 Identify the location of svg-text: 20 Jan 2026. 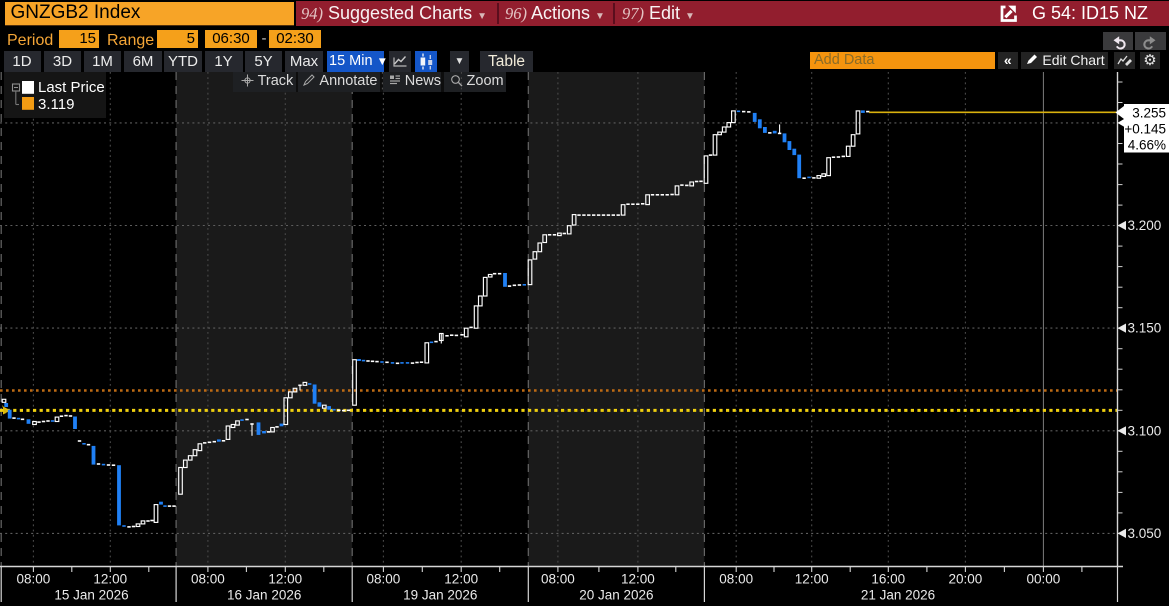
(616, 595).